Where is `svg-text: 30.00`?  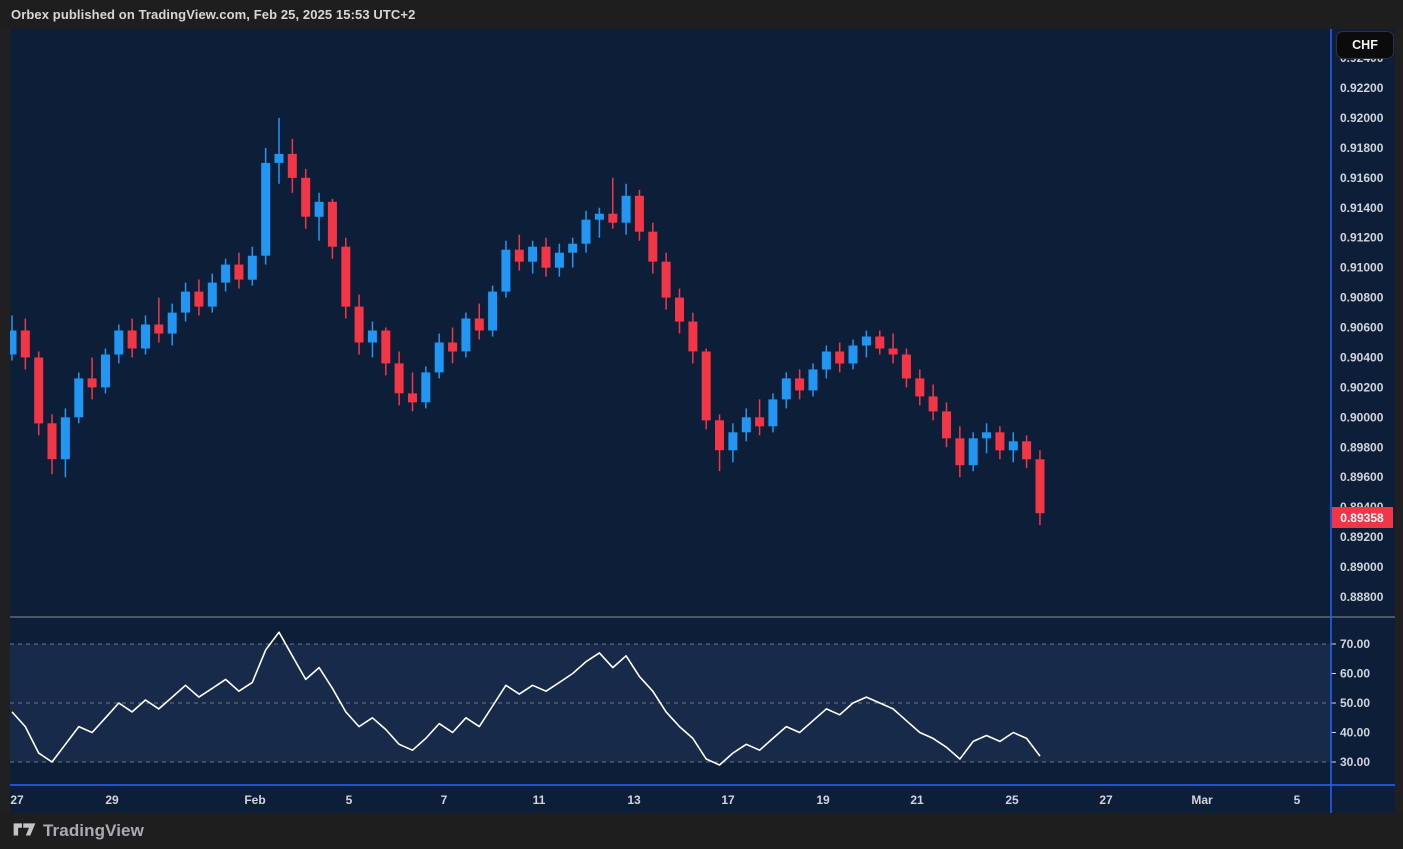 svg-text: 30.00 is located at coordinates (1355, 762).